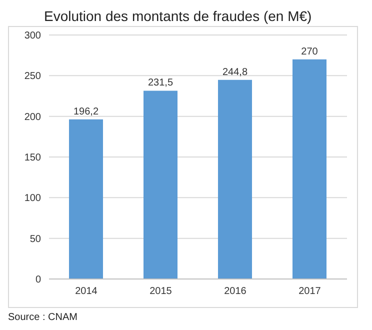 The image size is (372, 330). I want to click on data-label: 231,5, so click(161, 83).